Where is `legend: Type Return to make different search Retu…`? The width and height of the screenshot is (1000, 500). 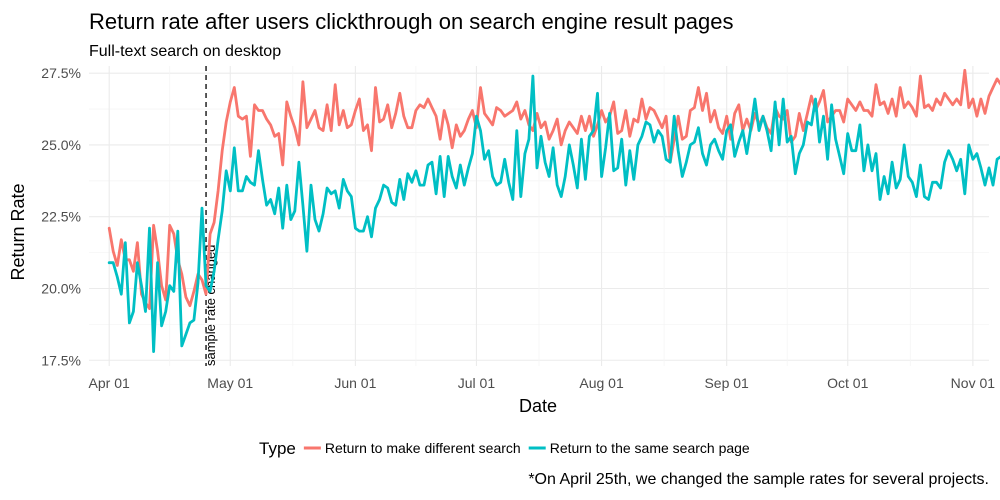 legend: Type Return to make different search Retu… is located at coordinates (504, 448).